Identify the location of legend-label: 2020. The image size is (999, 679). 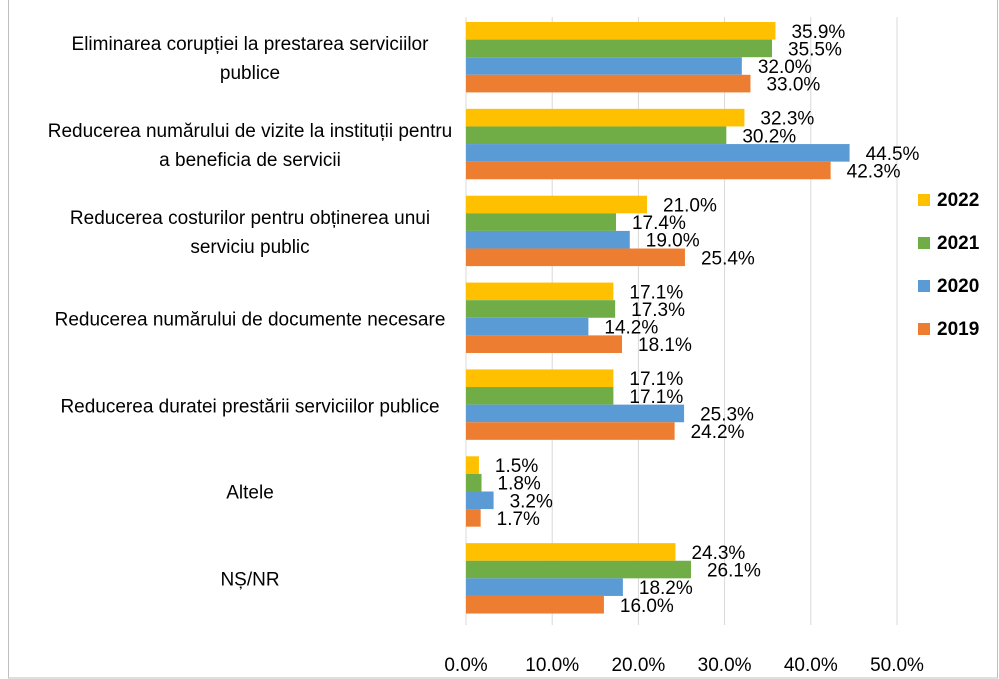
(958, 286).